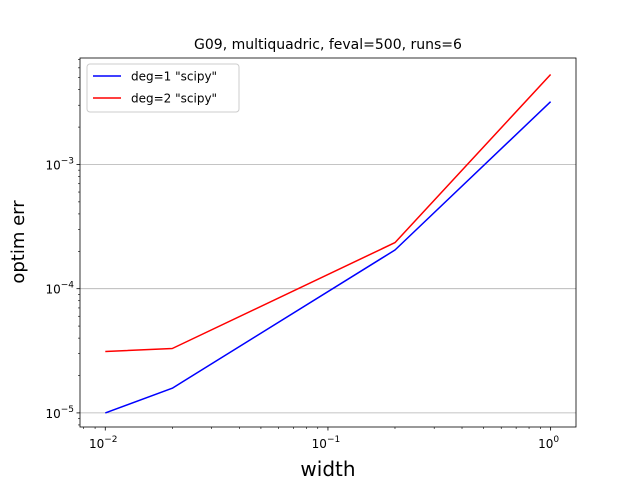  I want to click on y-axis-ticks: 10⁻⁵ 10⁻⁴ 10⁻³, so click(62, 242).